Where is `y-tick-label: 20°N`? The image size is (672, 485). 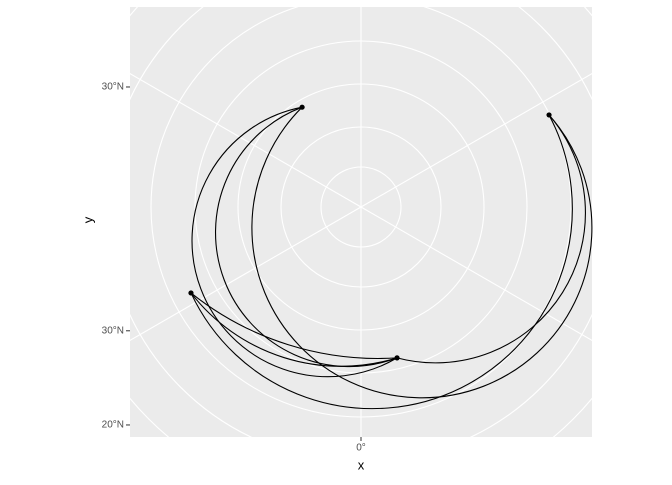
y-tick-label: 20°N is located at coordinates (113, 425).